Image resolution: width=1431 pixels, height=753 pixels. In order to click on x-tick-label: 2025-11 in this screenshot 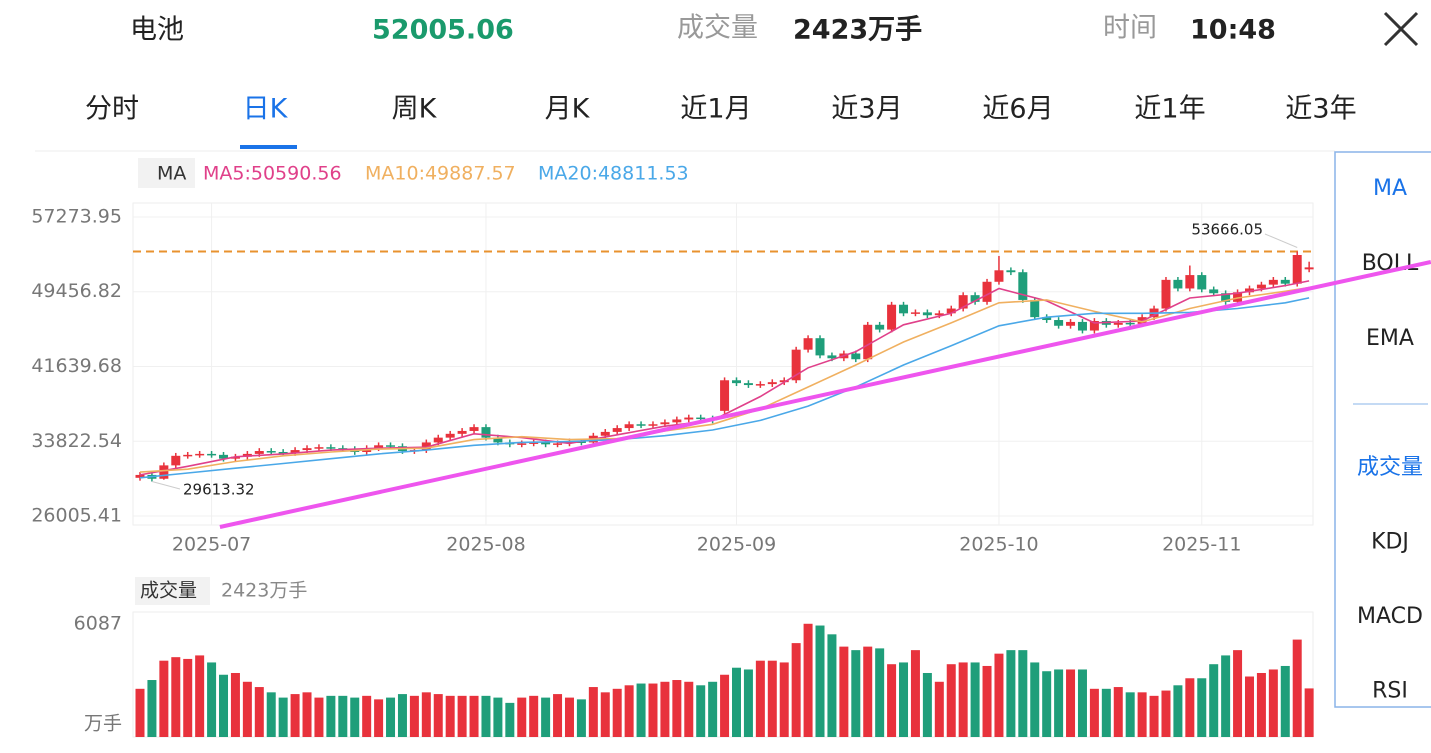, I will do `click(1201, 545)`.